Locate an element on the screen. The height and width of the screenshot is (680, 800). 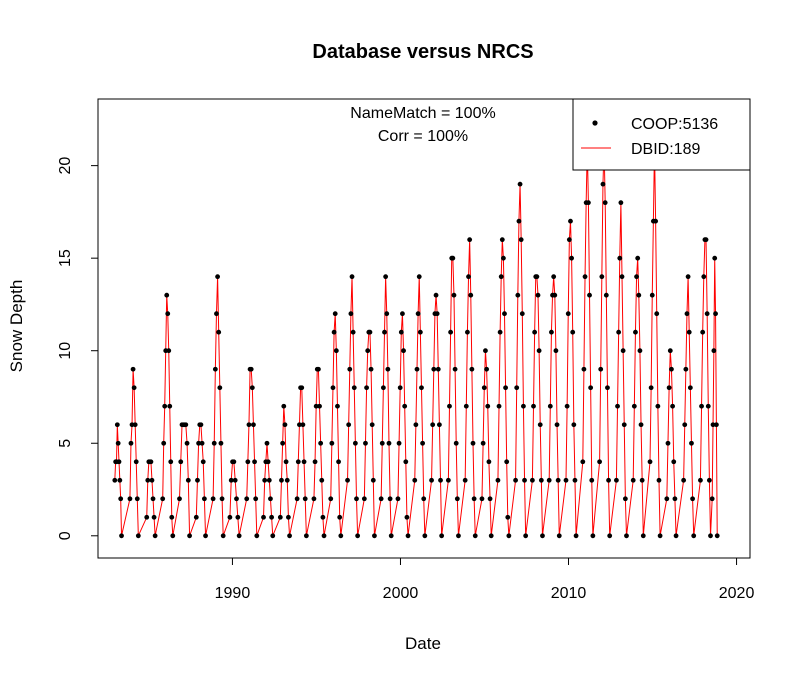
annotation-corr: Corr = 100% is located at coordinates (423, 136).